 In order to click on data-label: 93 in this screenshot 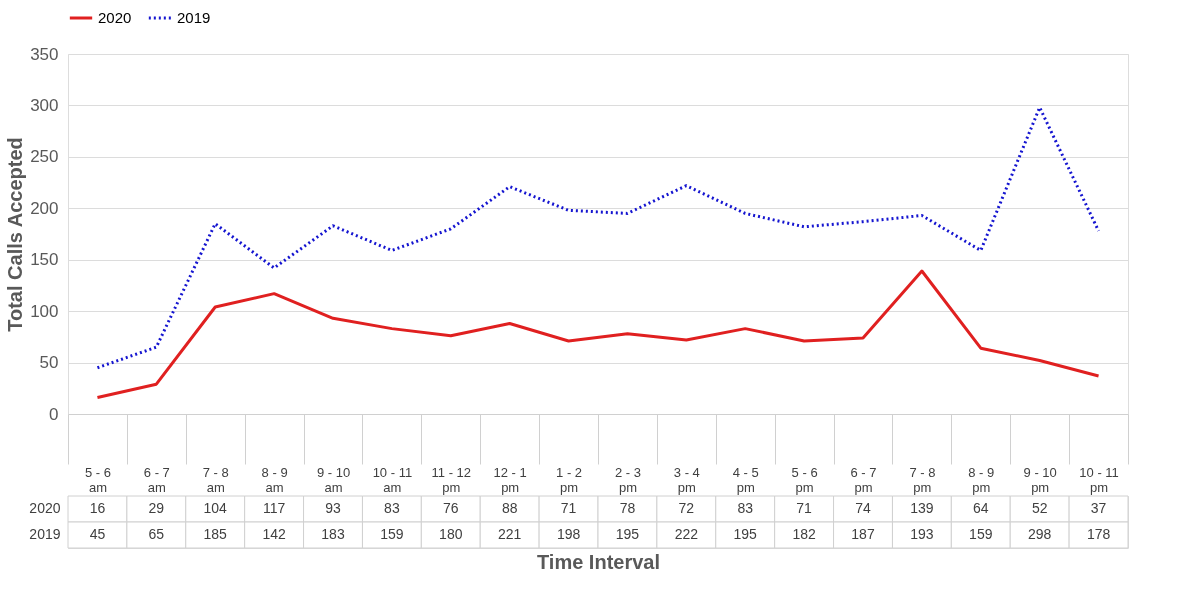, I will do `click(333, 508)`.